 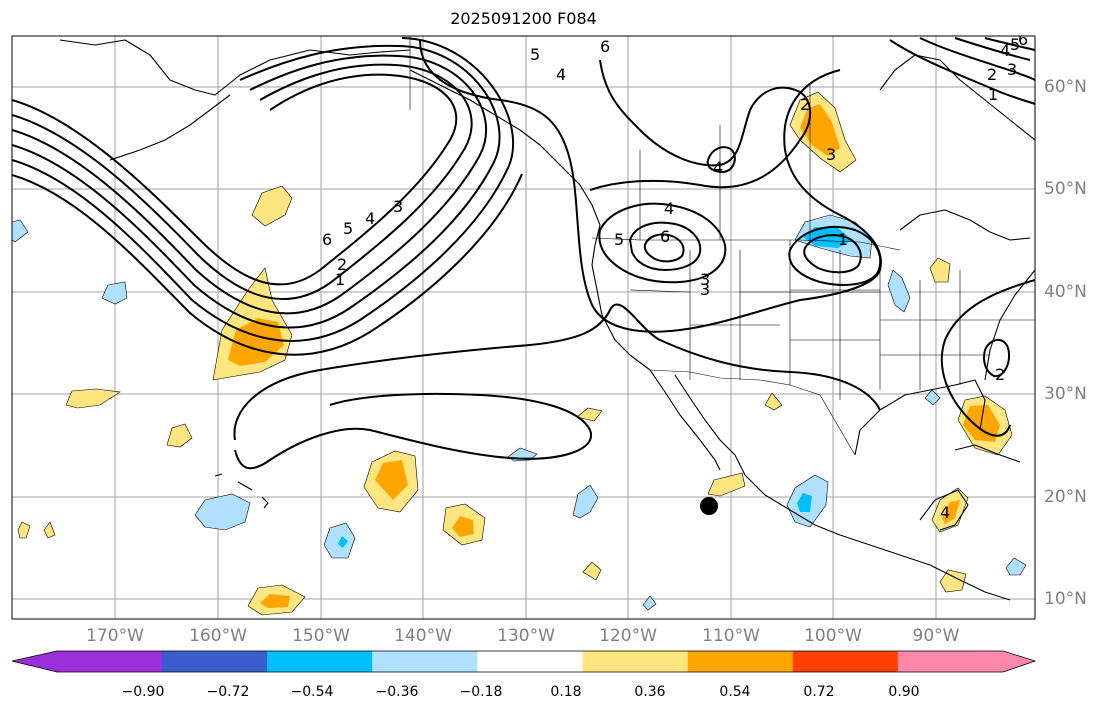 What do you see at coordinates (709, 506) in the screenshot?
I see `location-marker` at bounding box center [709, 506].